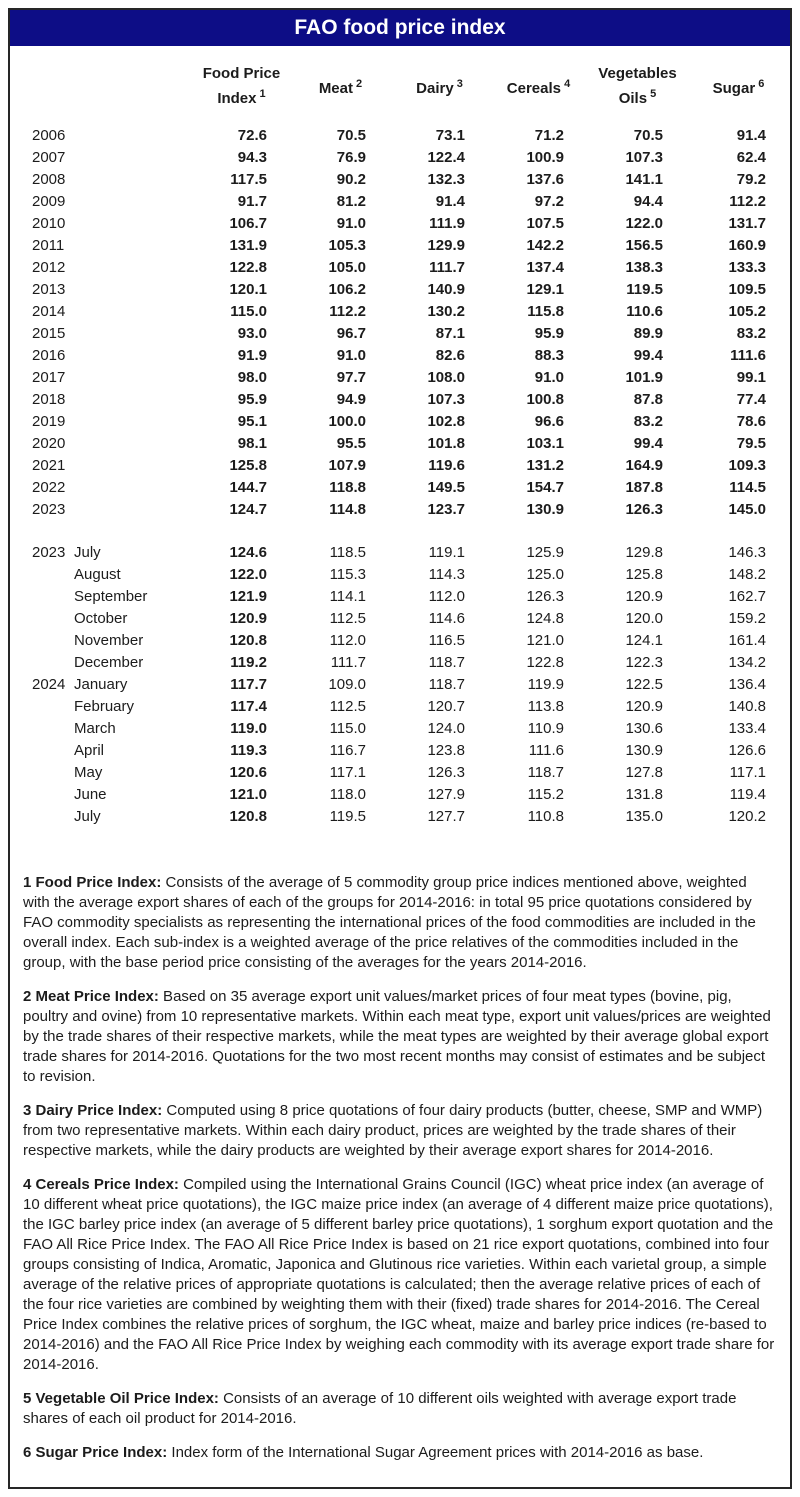 The height and width of the screenshot is (1497, 800). What do you see at coordinates (545, 706) in the screenshot?
I see `value-cell: 113.8` at bounding box center [545, 706].